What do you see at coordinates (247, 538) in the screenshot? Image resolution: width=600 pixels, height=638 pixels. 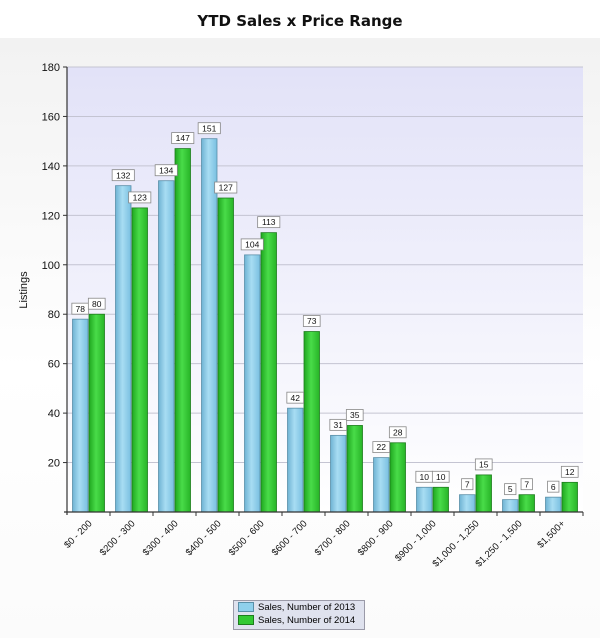 I see `x-tick-label: $500 - 600` at bounding box center [247, 538].